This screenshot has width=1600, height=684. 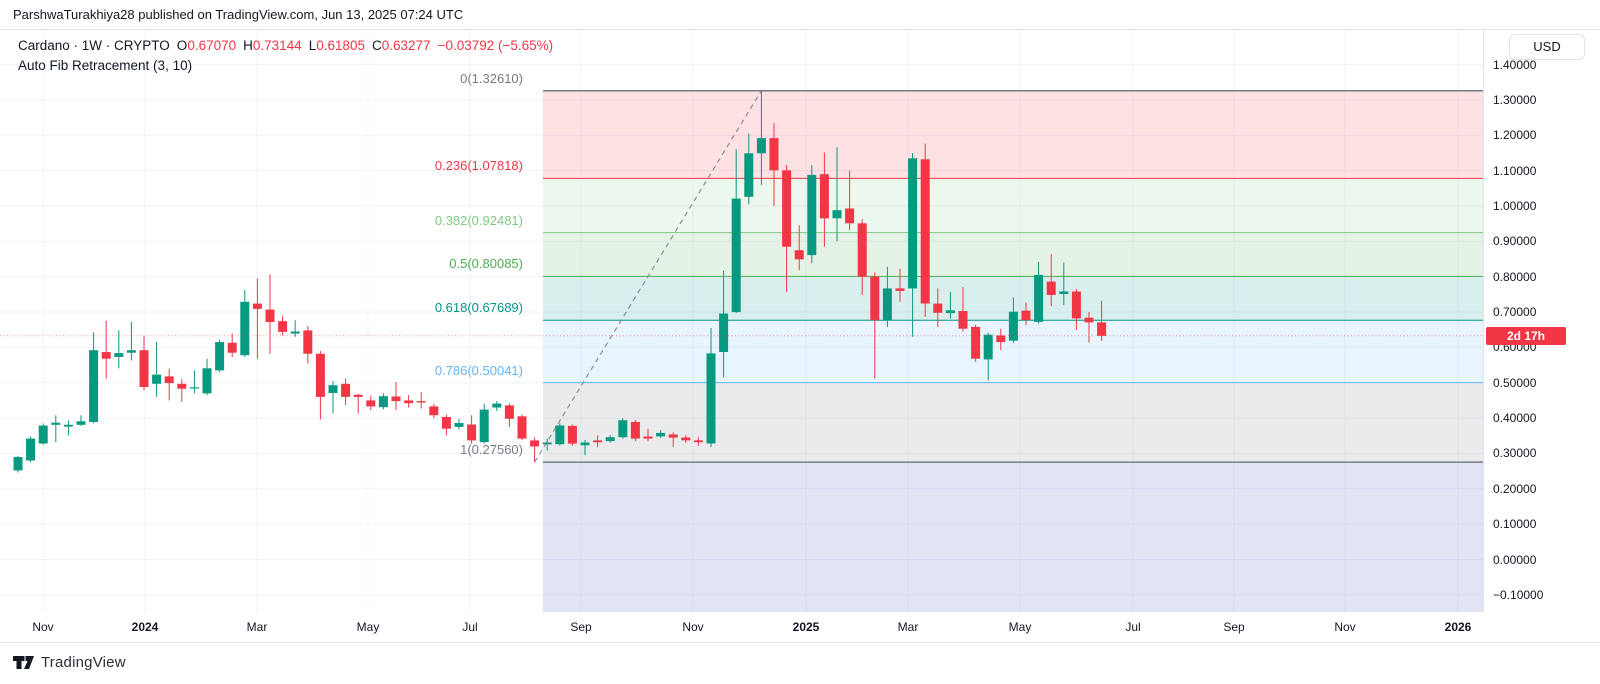 I want to click on legend-part: 0.63277, so click(x=406, y=45).